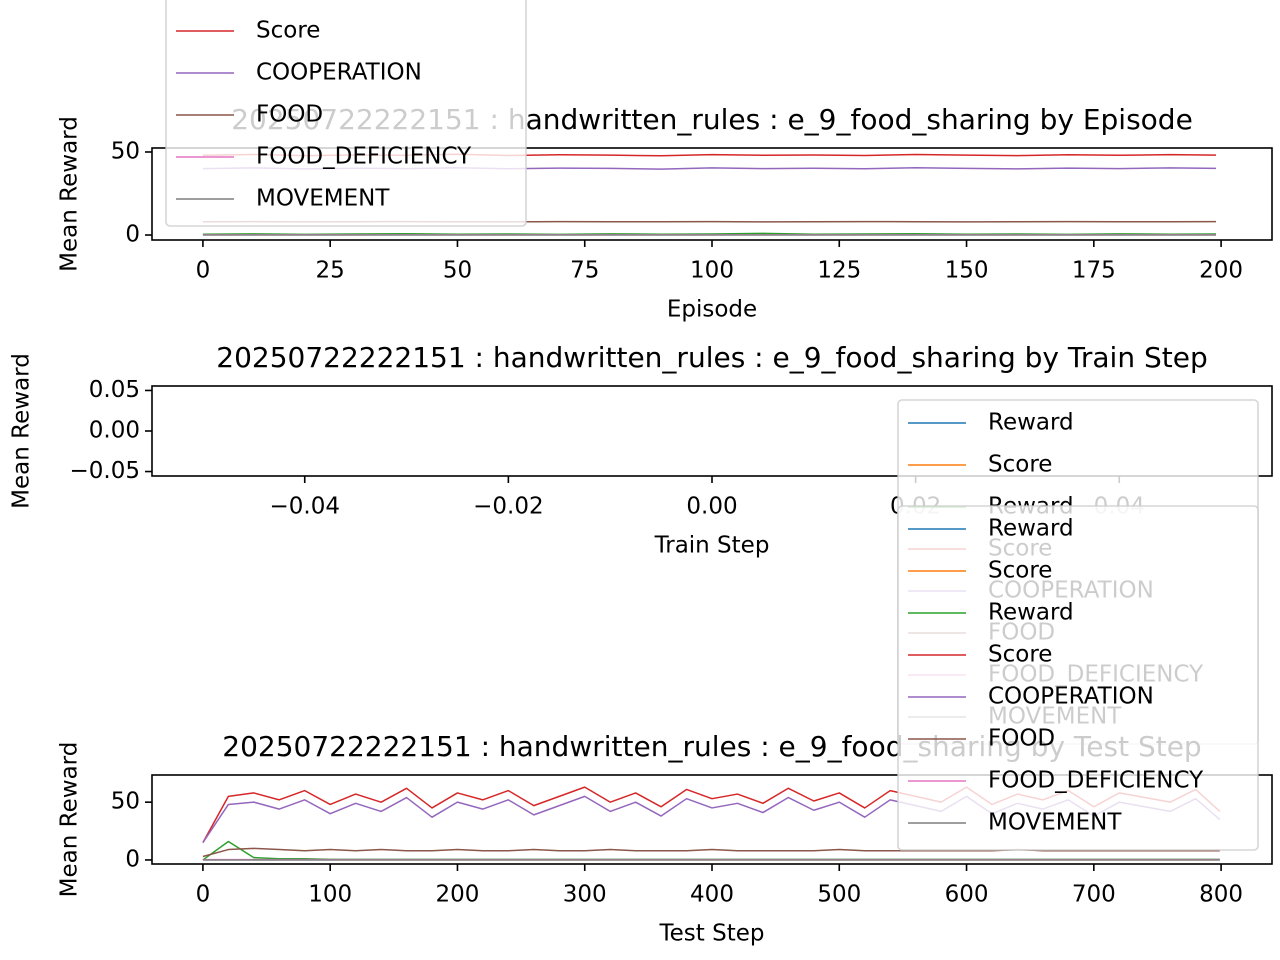  Describe the element at coordinates (304, 507) in the screenshot. I see `x-tick-label: −0.04` at that location.